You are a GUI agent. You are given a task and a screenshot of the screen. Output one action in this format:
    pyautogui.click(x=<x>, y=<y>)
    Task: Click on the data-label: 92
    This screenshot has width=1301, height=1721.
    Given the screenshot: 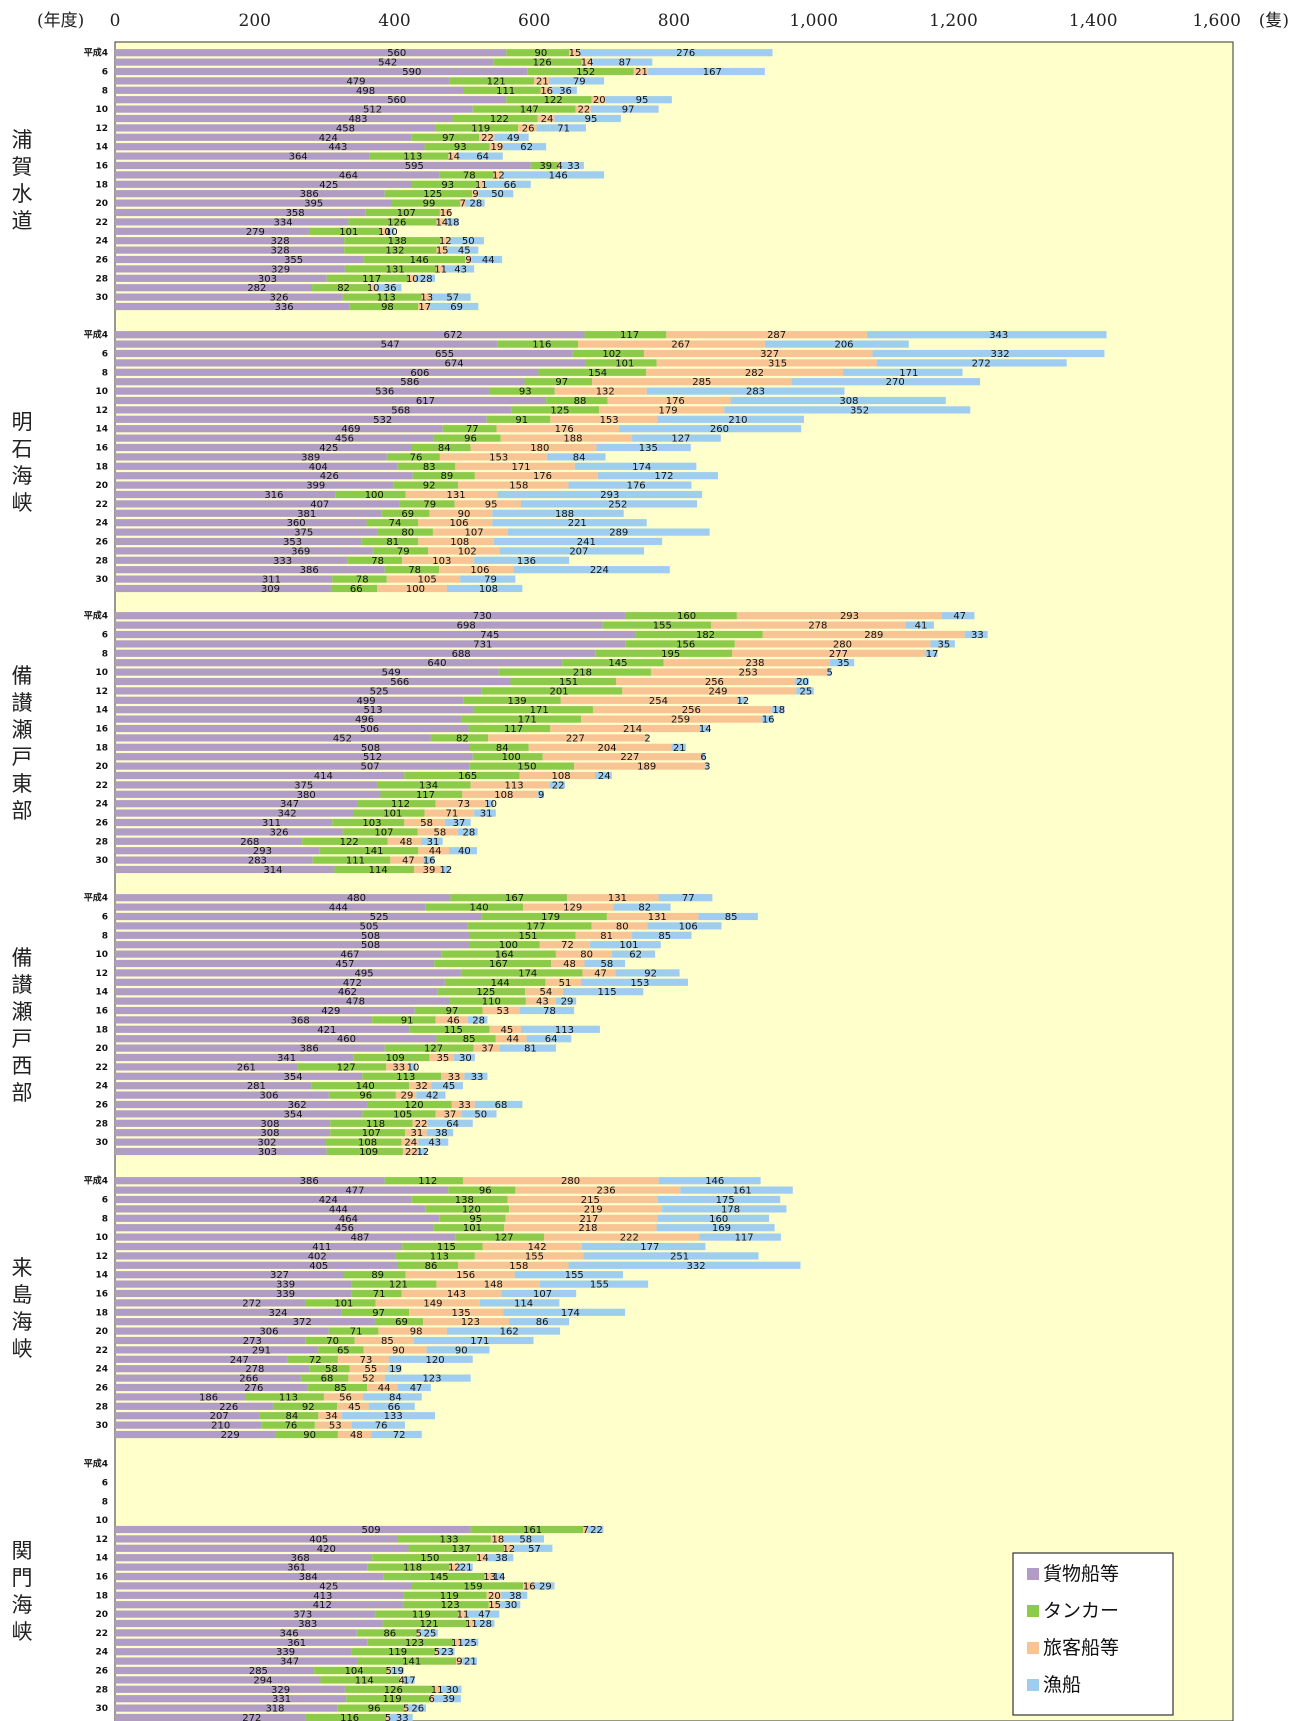 What is the action you would take?
    pyautogui.click(x=650, y=973)
    